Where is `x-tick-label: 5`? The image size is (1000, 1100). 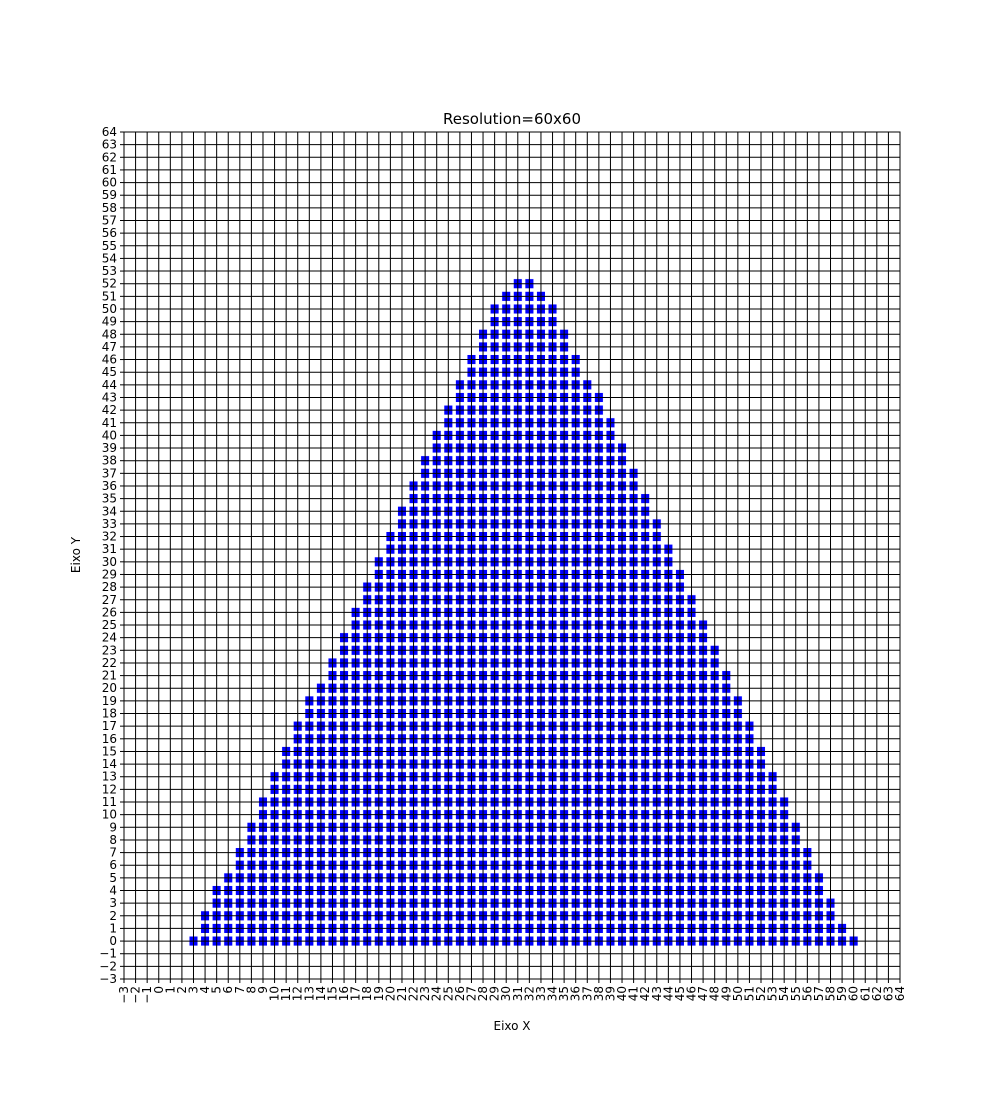
x-tick-label: 5 is located at coordinates (217, 990).